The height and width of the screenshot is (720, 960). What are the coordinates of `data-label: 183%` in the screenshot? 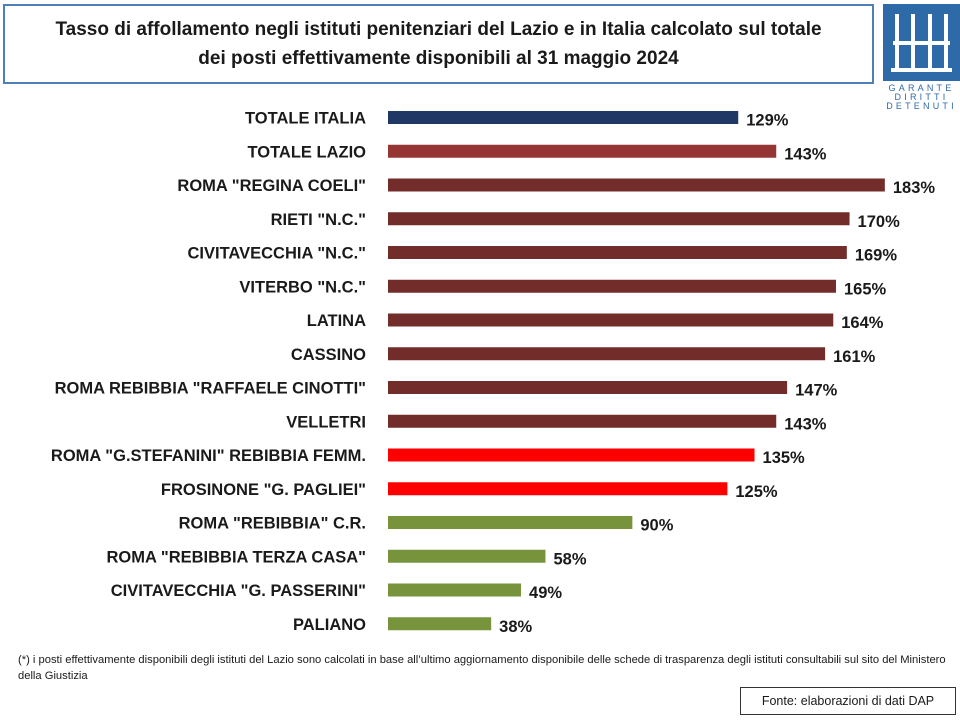 It's located at (914, 188).